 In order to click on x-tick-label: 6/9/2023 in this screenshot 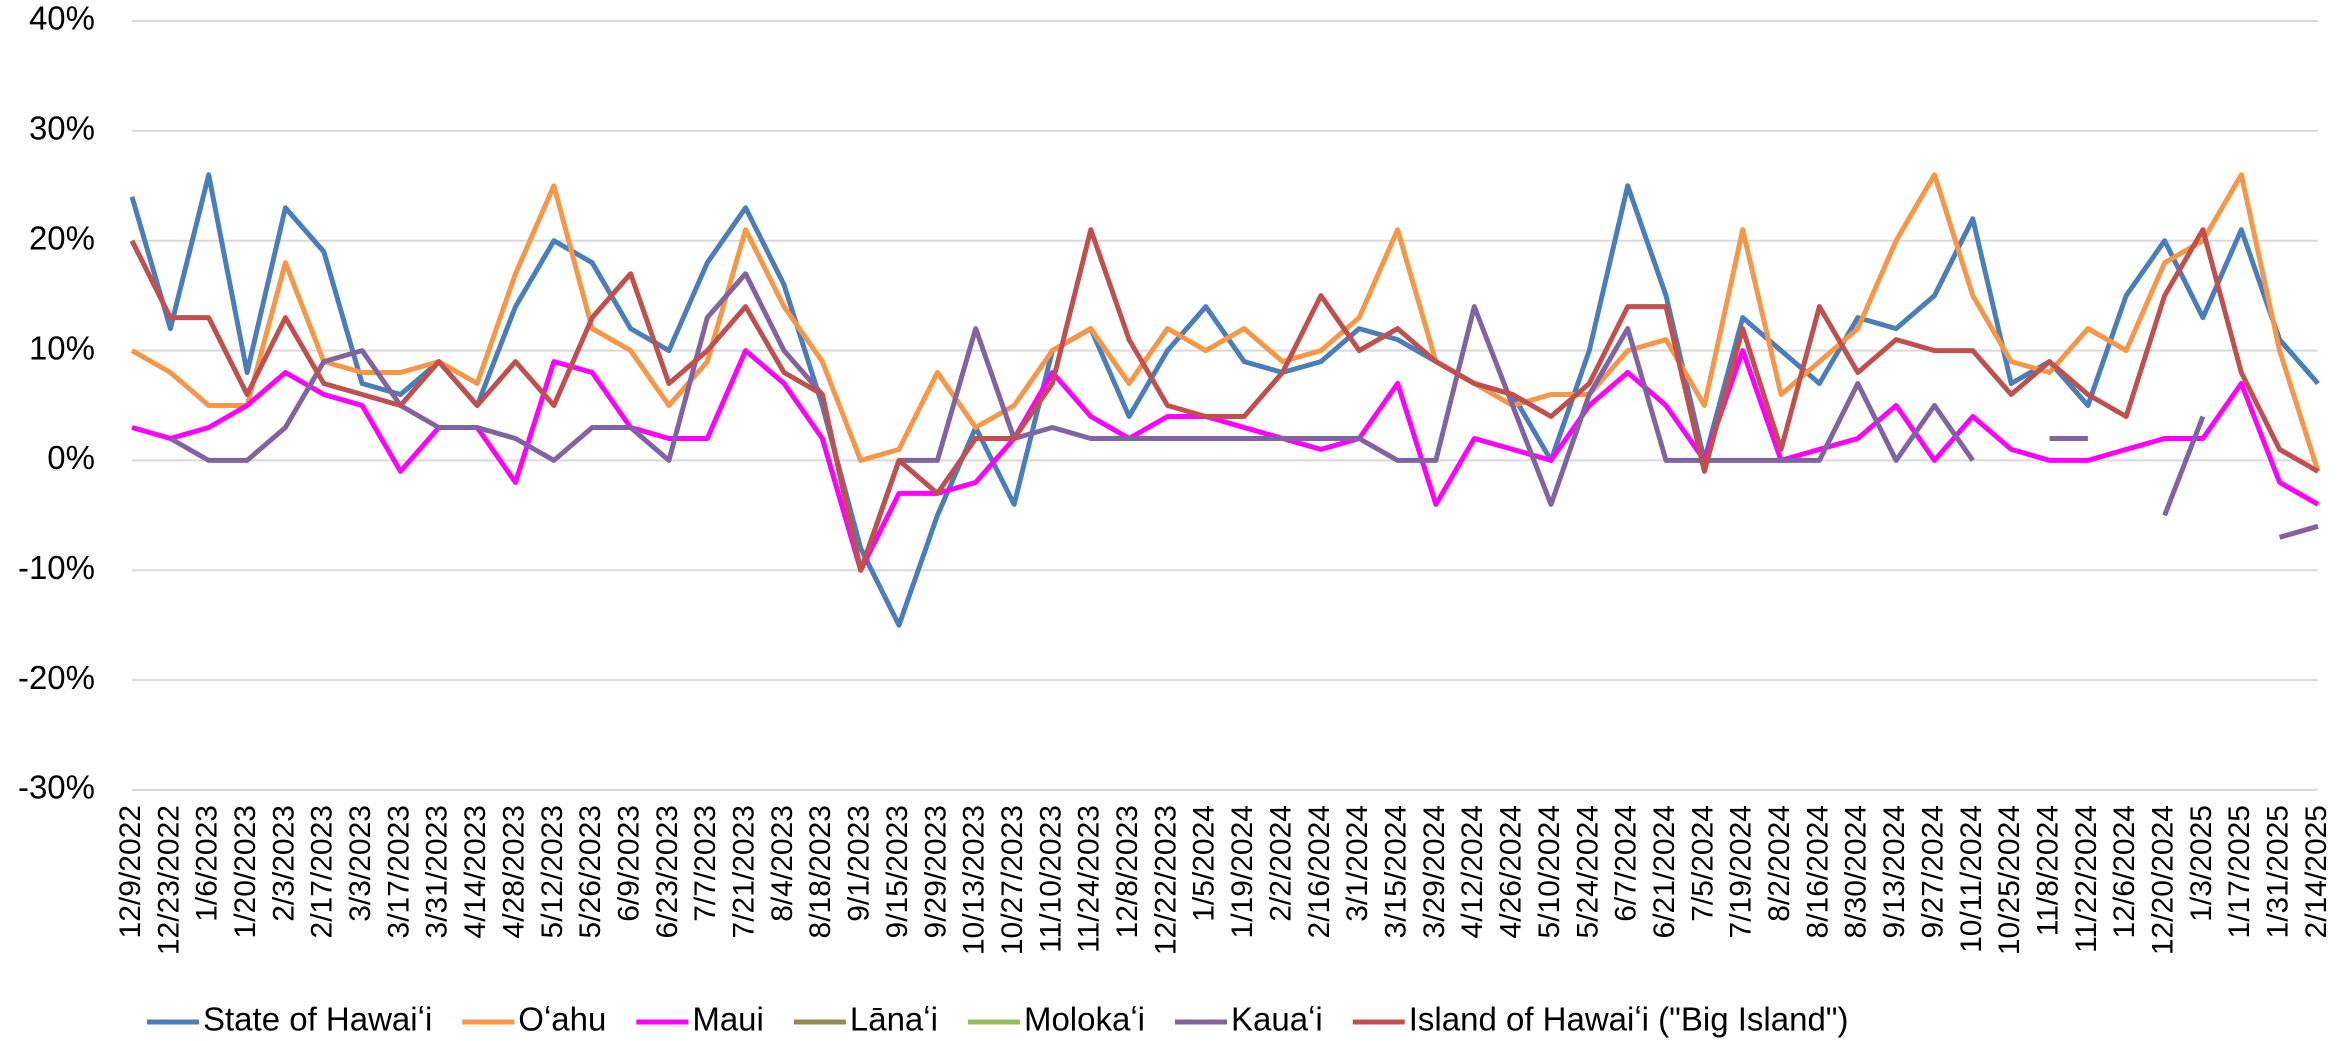, I will do `click(628, 863)`.